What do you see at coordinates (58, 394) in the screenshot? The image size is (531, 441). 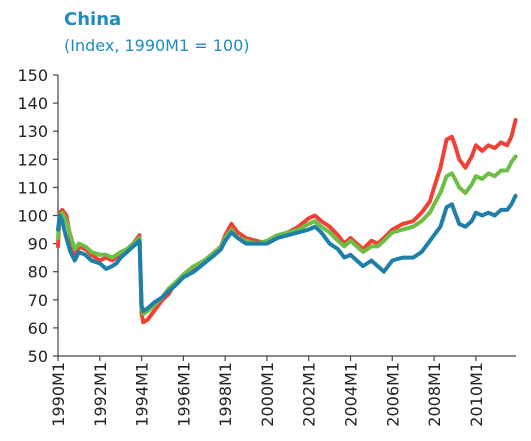 I see `x-tick-label: 1990M1` at bounding box center [58, 394].